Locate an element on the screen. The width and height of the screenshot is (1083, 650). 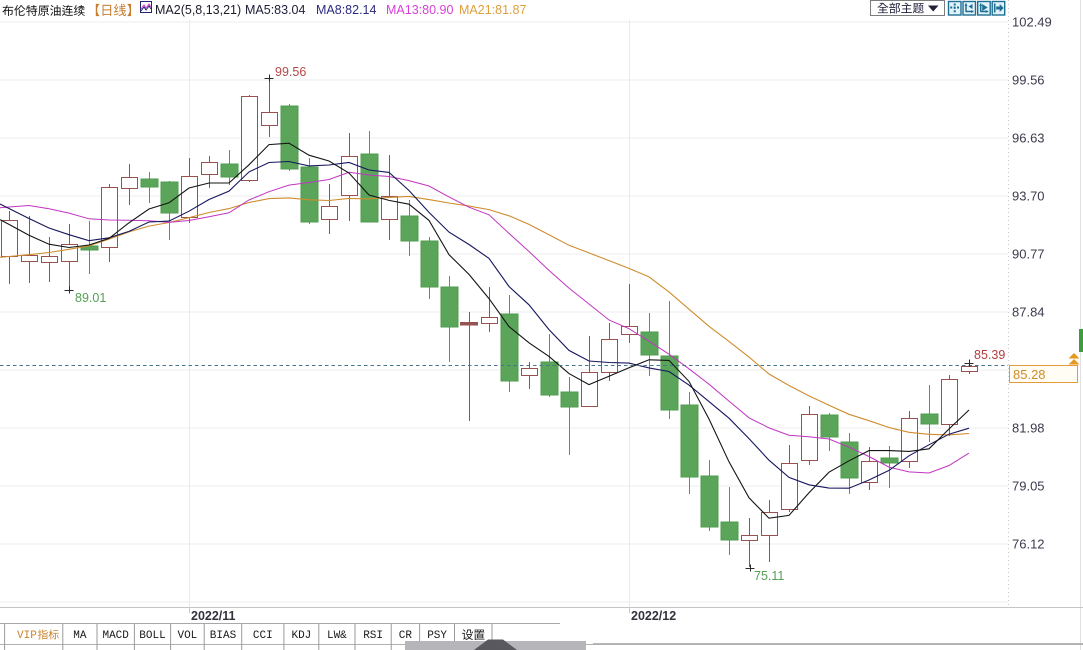
svg-text: 76.12 is located at coordinates (1028, 544).